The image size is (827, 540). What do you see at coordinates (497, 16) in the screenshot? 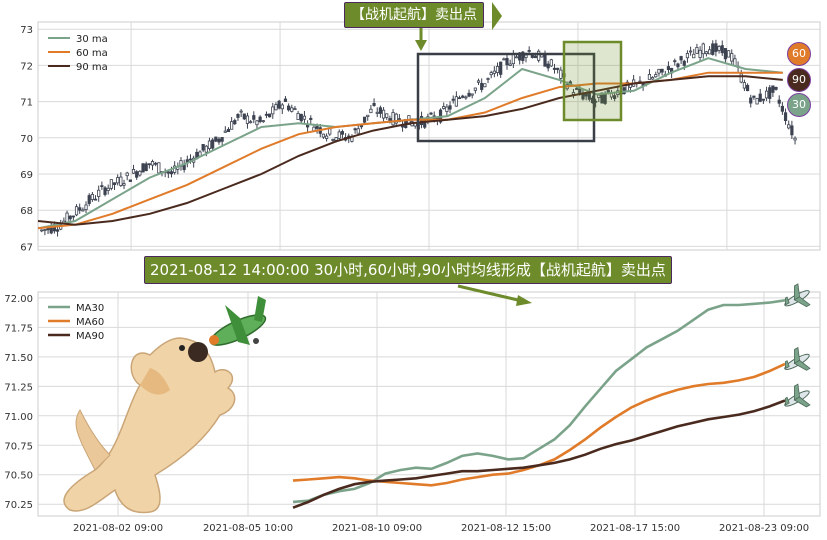
I see `callout-top-pointer` at bounding box center [497, 16].